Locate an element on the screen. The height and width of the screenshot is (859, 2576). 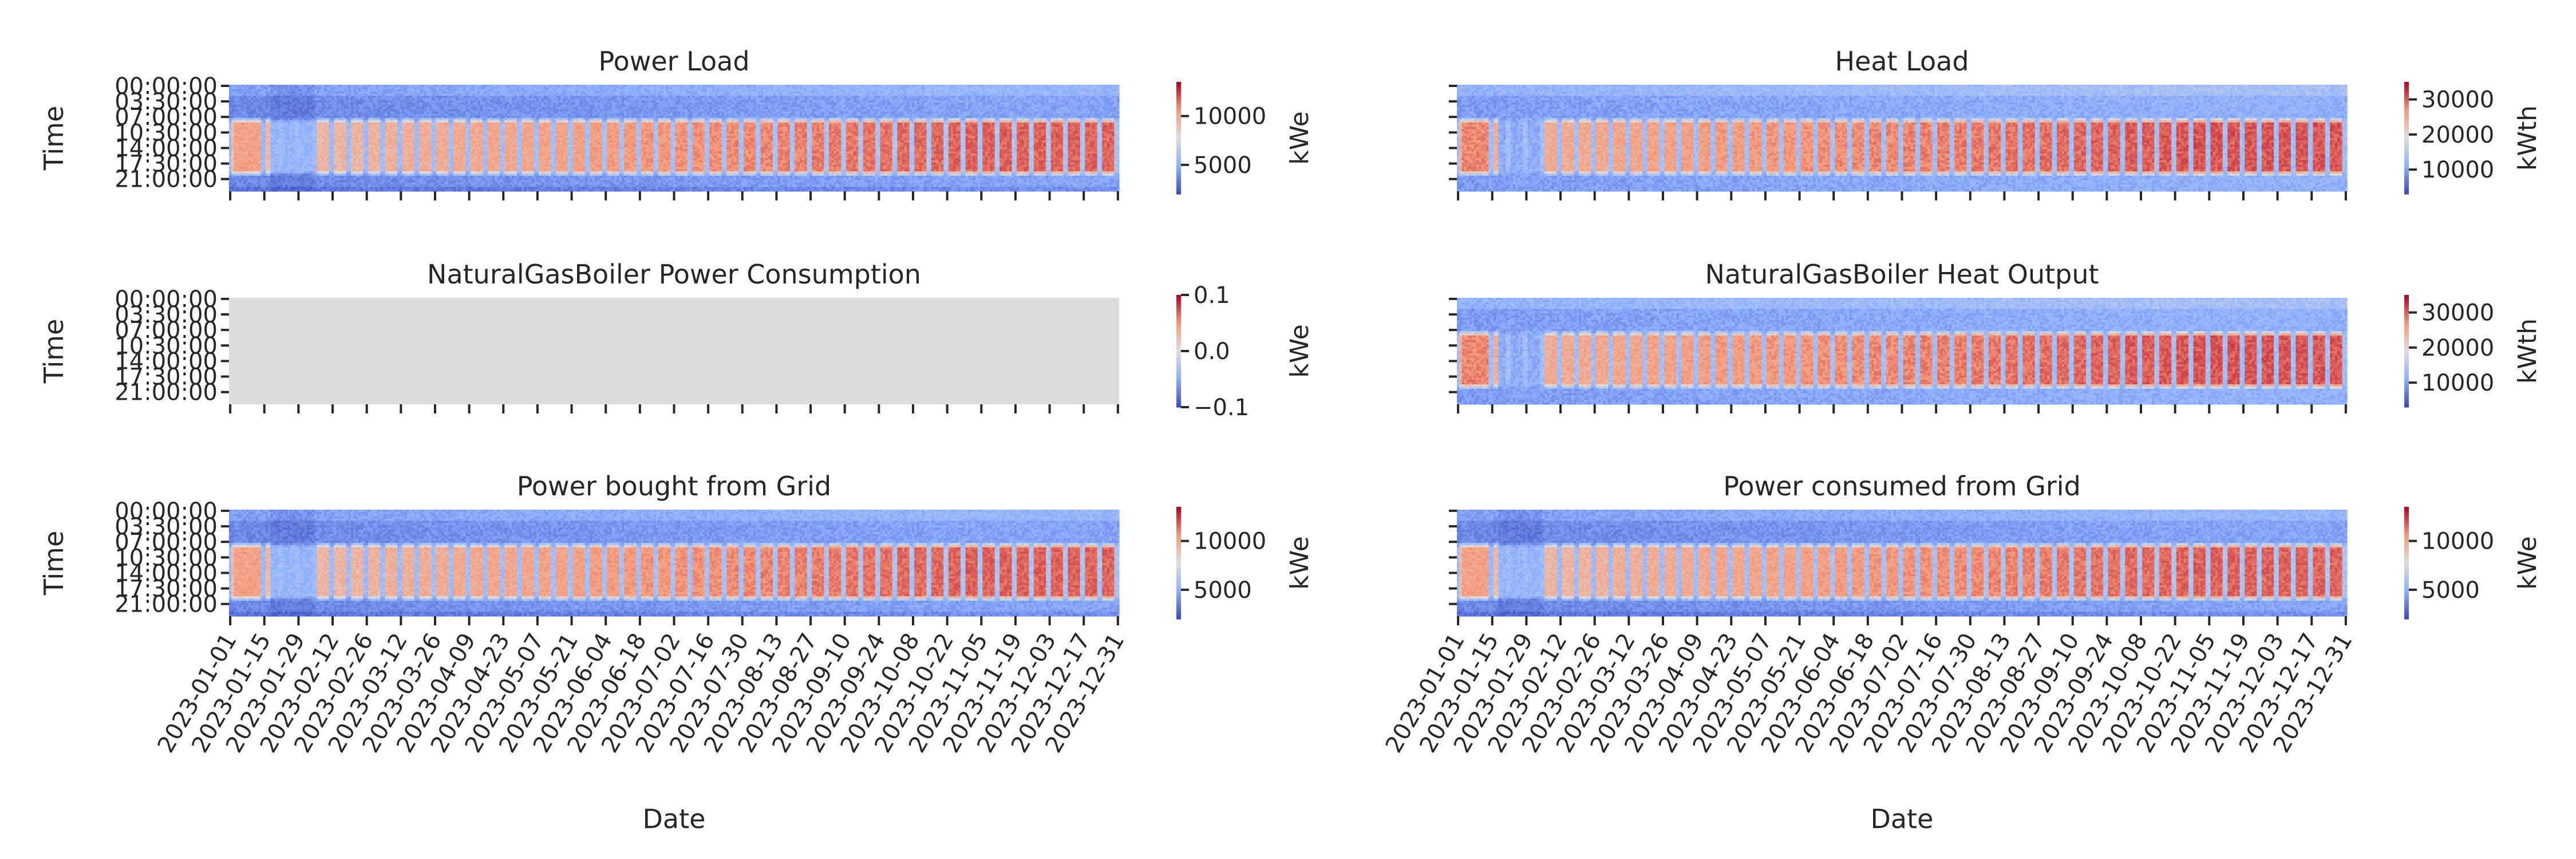
panel-title: Power Load is located at coordinates (673, 61).